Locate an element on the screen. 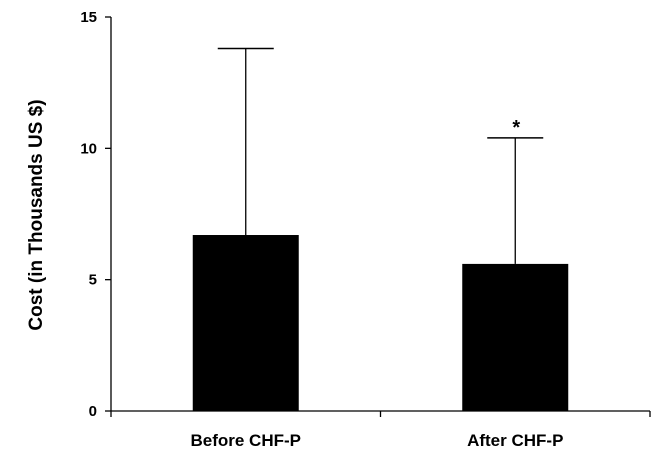 This screenshot has width=655, height=455. significance-marker: * is located at coordinates (516, 128).